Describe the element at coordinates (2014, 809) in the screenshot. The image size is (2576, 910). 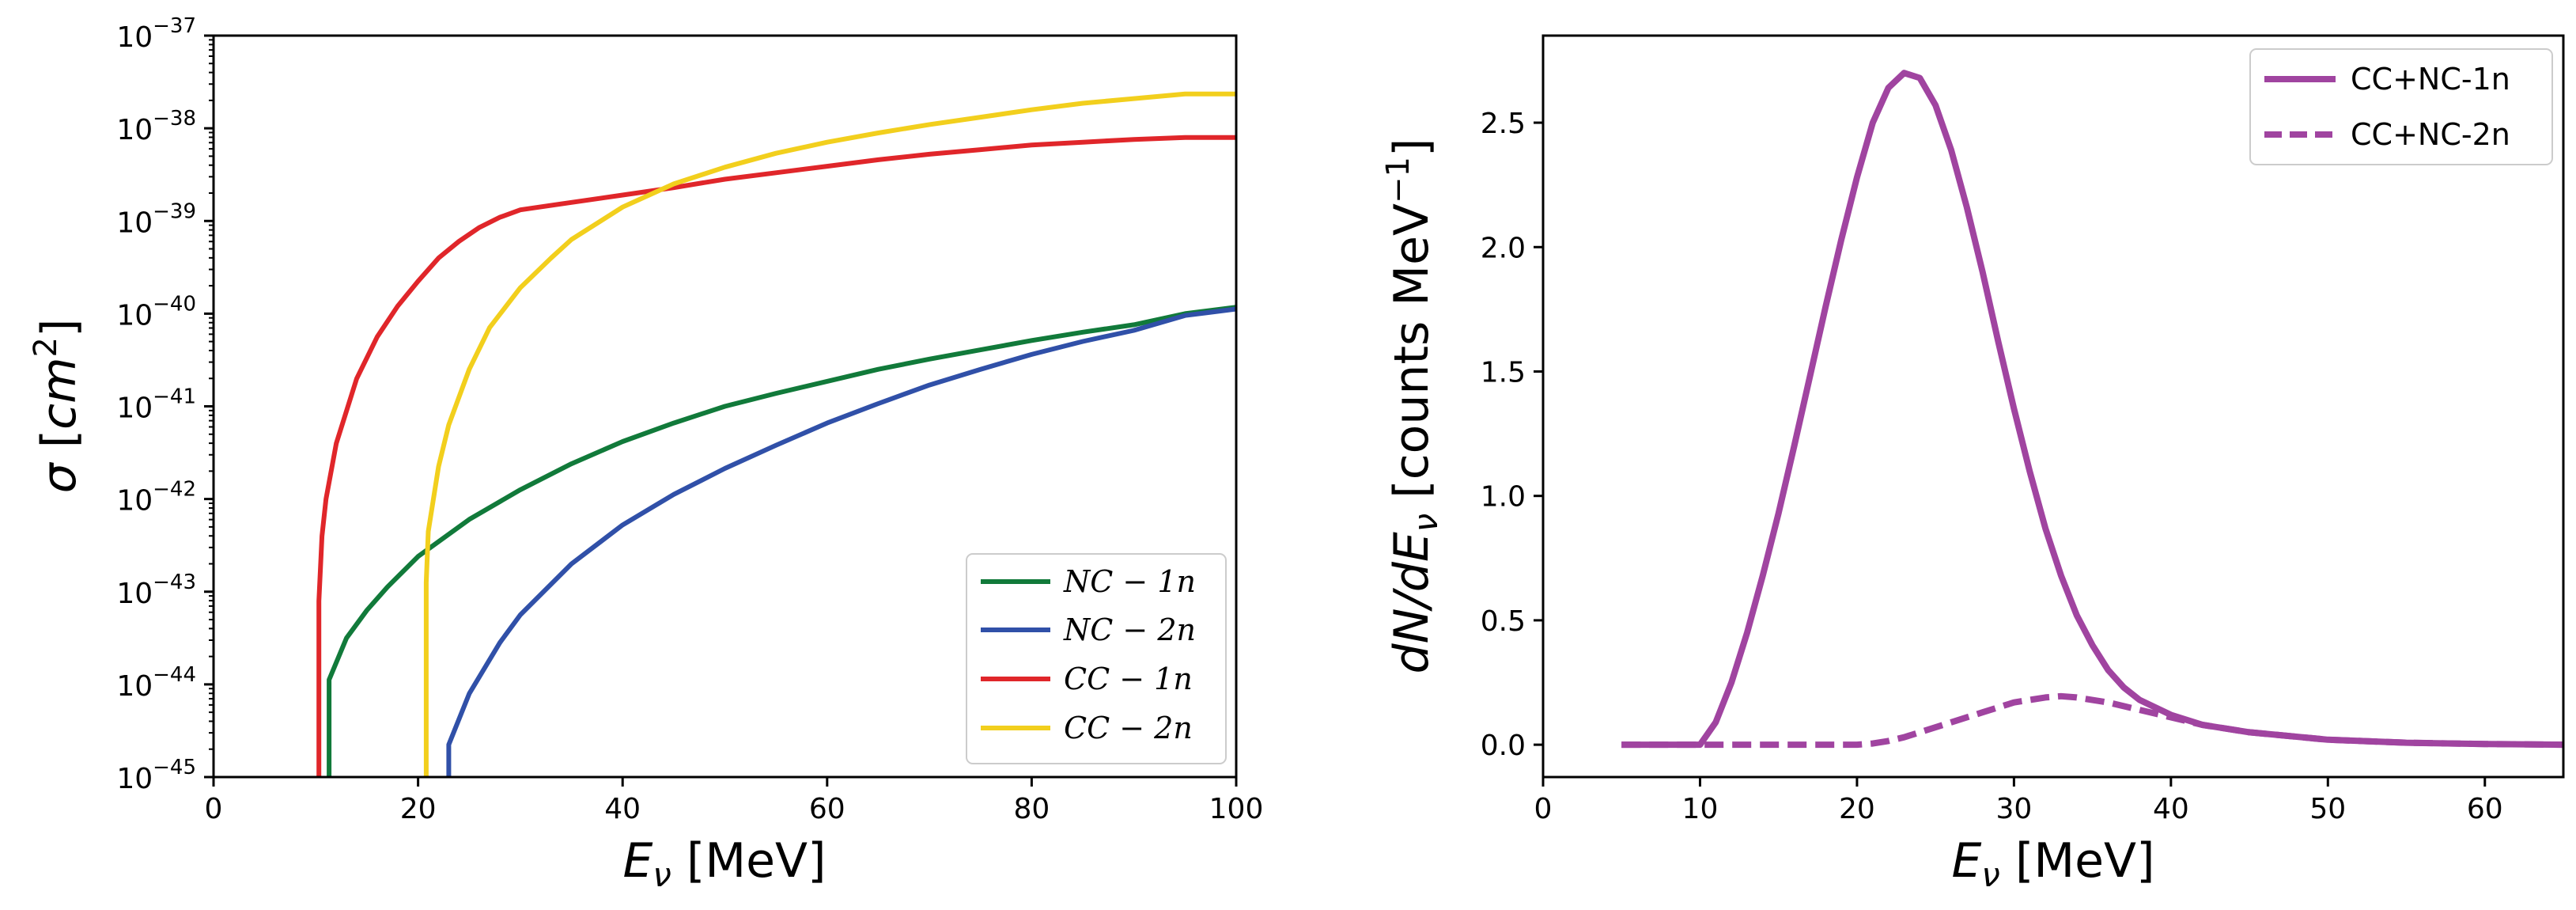
I see `right-x-tick-label: 30` at that location.